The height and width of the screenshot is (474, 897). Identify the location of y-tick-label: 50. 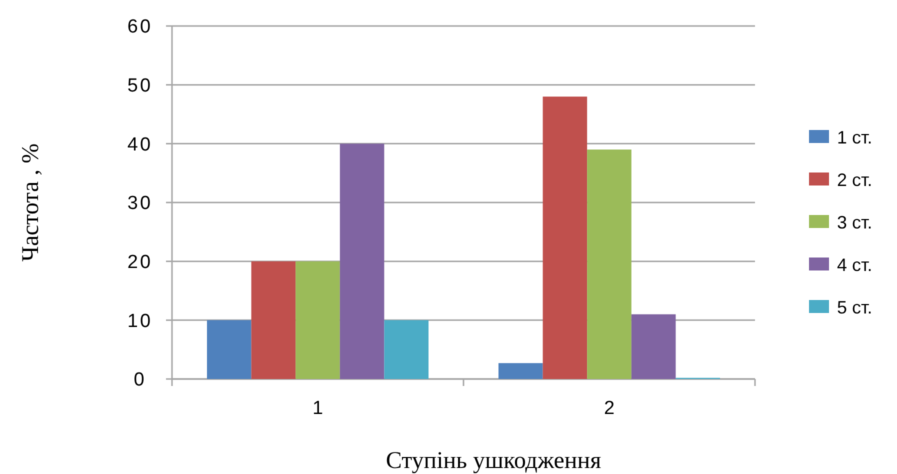
(140, 85).